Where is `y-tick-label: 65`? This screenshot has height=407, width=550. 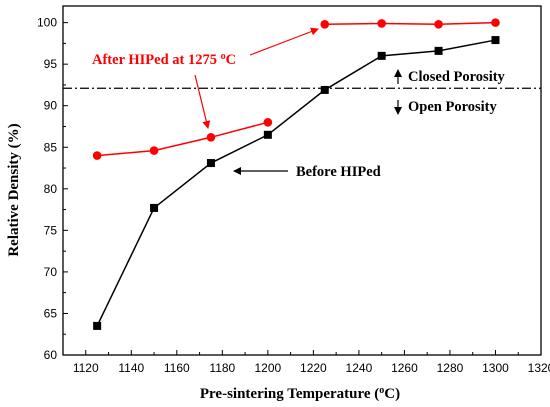 y-tick-label: 65 is located at coordinates (51, 313).